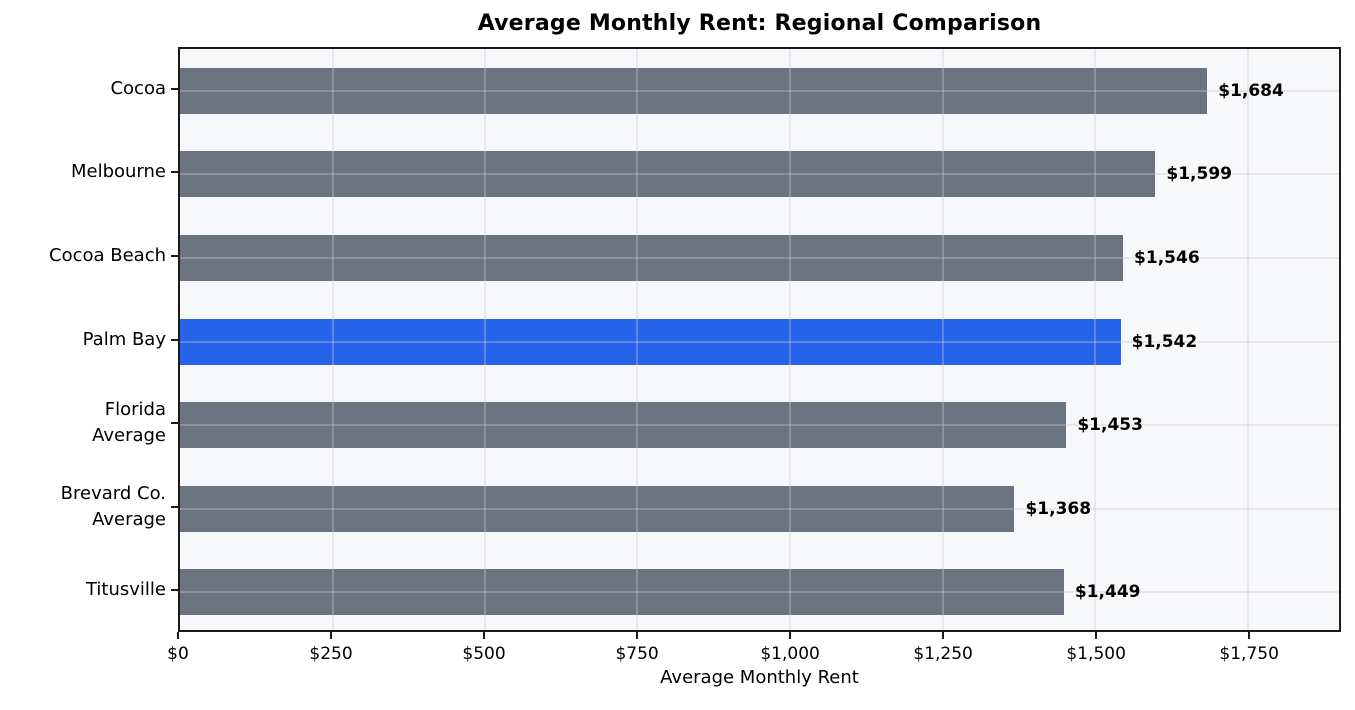 The width and height of the screenshot is (1355, 710). Describe the element at coordinates (118, 172) in the screenshot. I see `y-tick-label-line: Melbourne` at that location.